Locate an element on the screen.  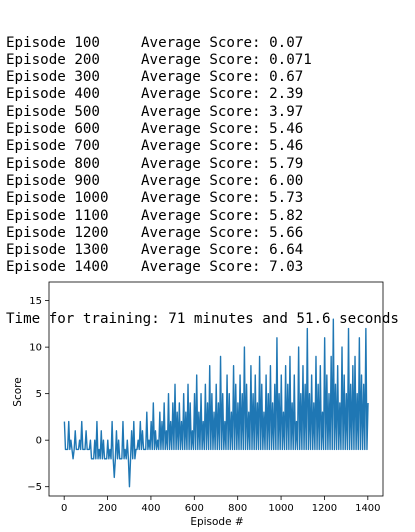
x-tick-label: 1200 is located at coordinates (324, 508).